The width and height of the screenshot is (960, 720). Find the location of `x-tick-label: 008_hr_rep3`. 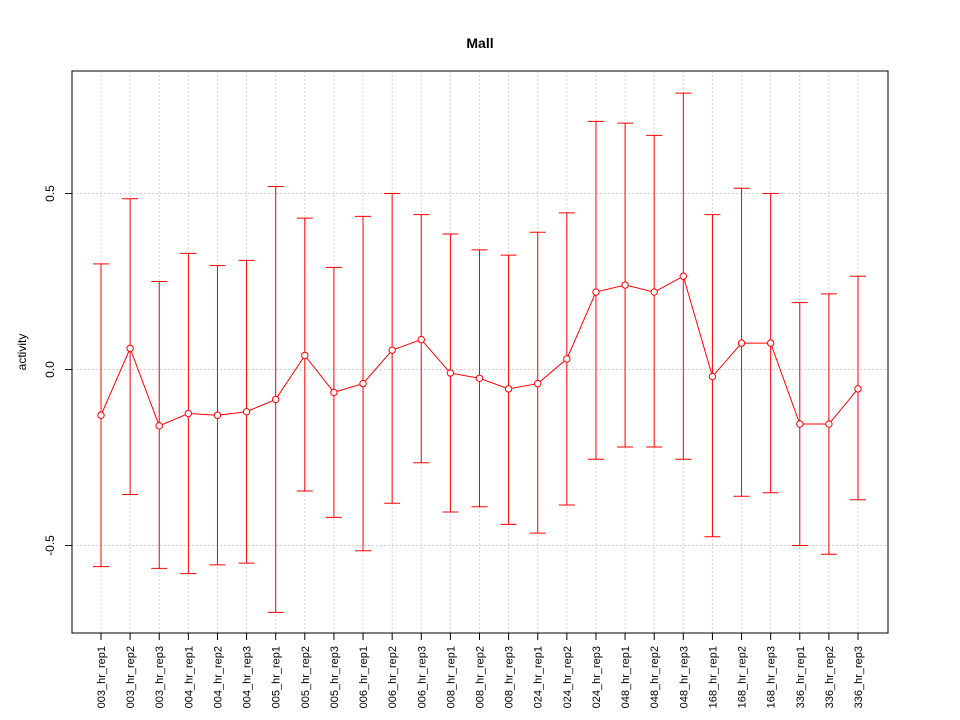

x-tick-label: 008_hr_rep3 is located at coordinates (510, 677).